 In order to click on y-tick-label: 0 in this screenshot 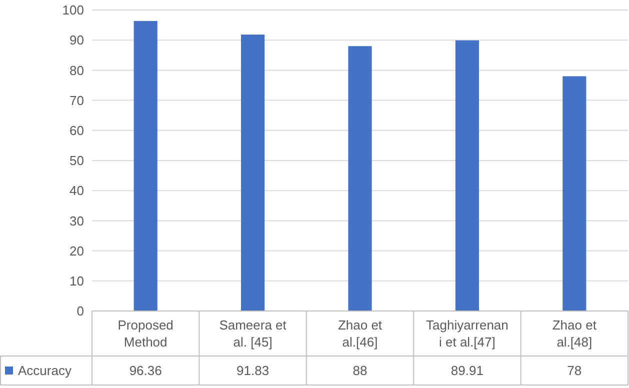, I will do `click(80, 311)`.